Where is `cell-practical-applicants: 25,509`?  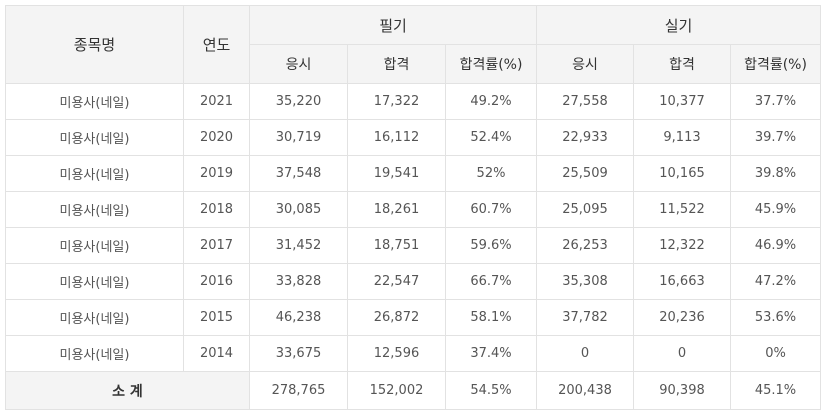 cell-practical-applicants: 25,509 is located at coordinates (585, 173).